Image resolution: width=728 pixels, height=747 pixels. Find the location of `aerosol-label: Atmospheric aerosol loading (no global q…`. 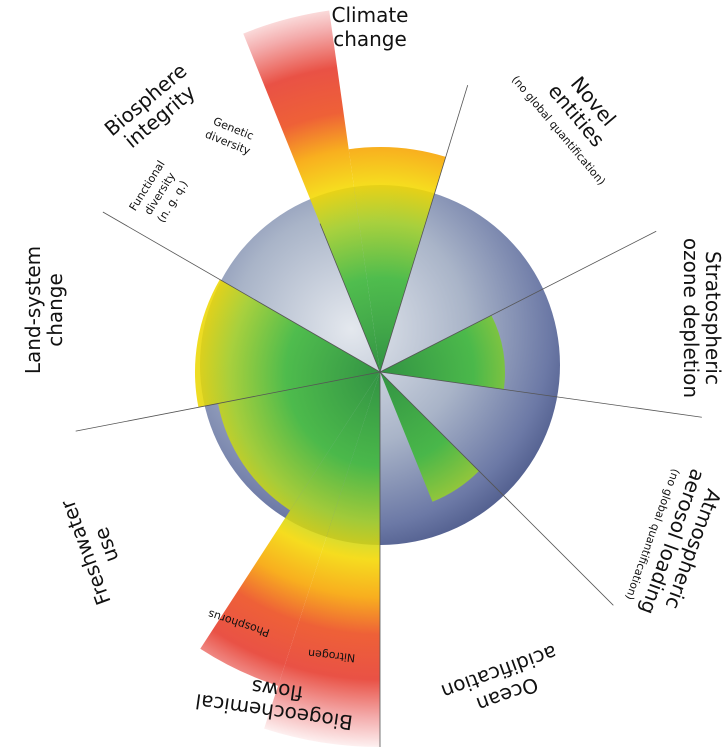

aerosol-label: Atmospheric aerosol loading (no global q… is located at coordinates (674, 542).